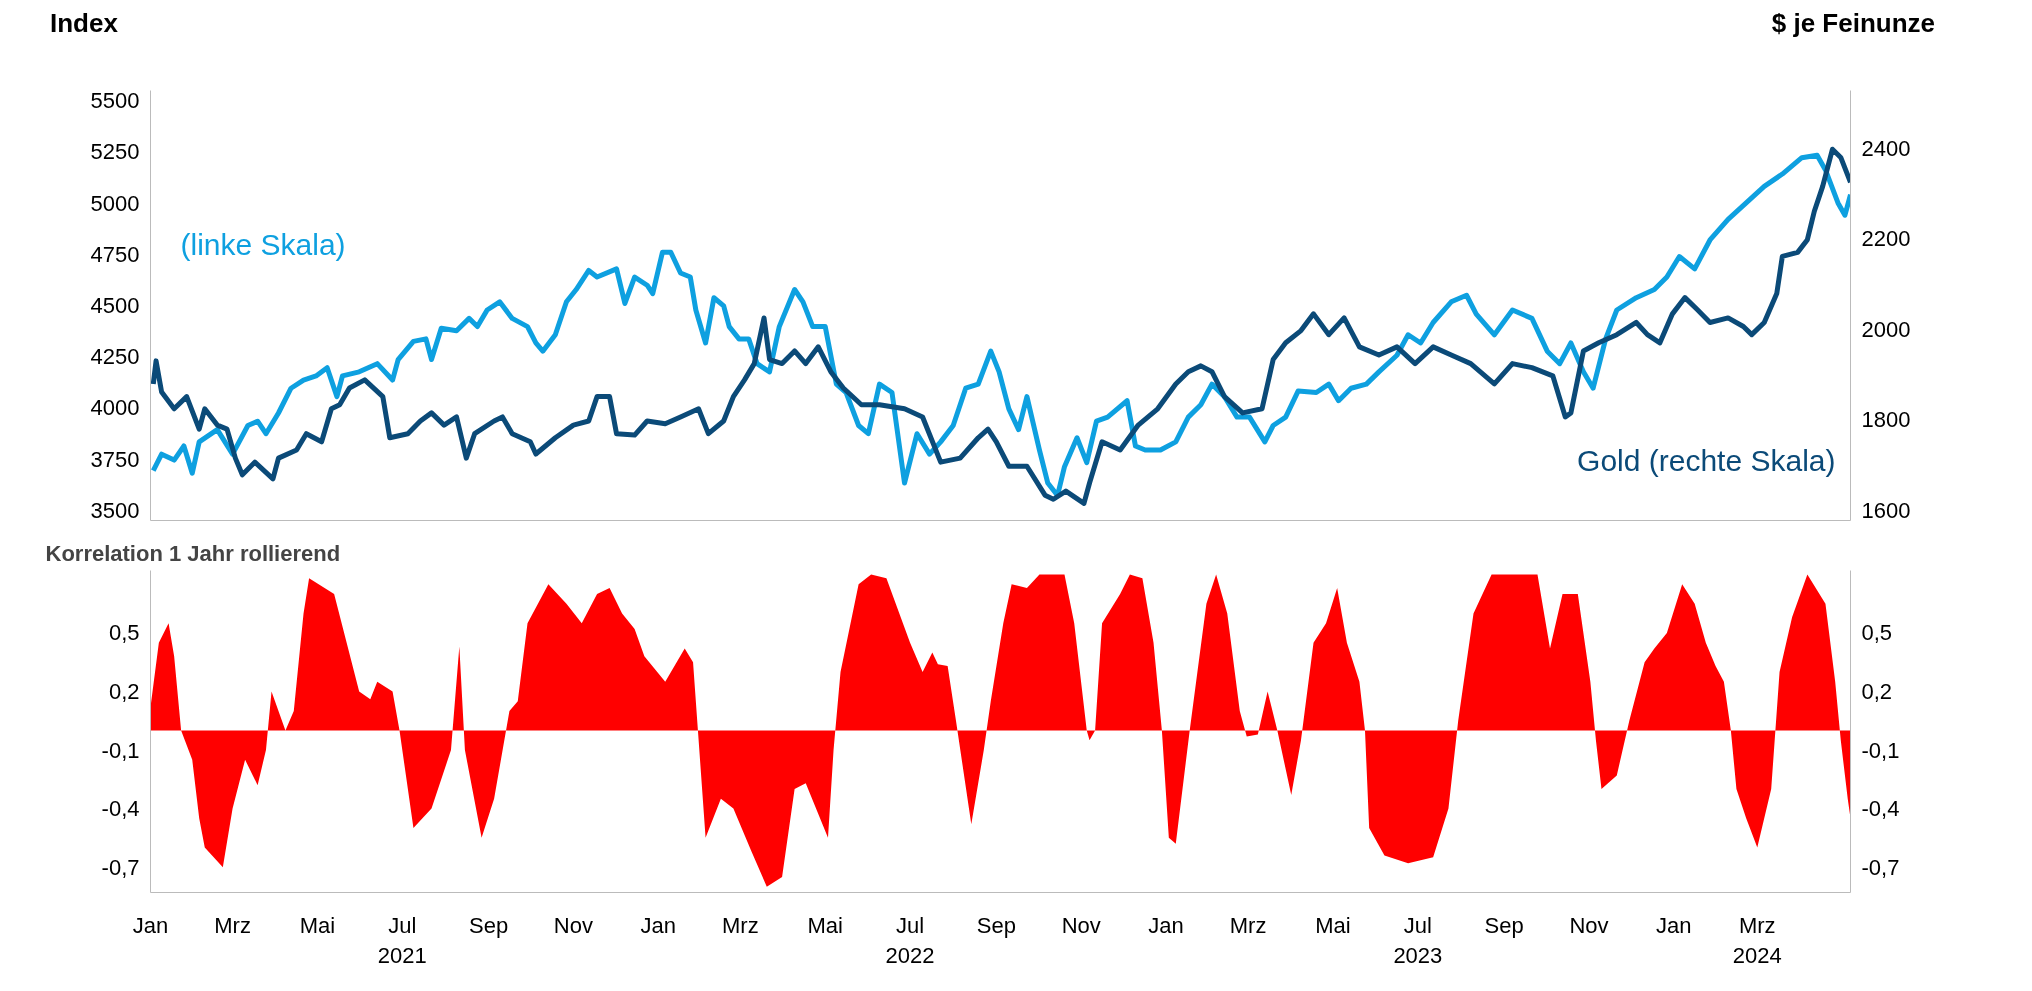 This screenshot has width=2032, height=991. I want to click on y2-tick-label: -0,1, so click(1880, 750).